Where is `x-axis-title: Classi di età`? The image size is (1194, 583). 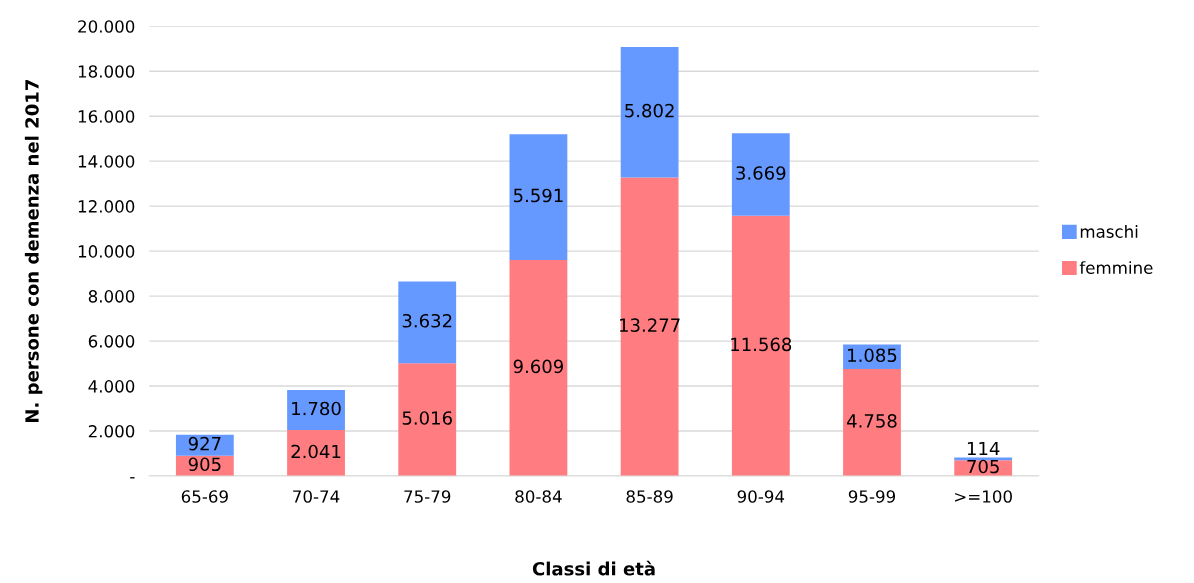 x-axis-title: Classi di età is located at coordinates (593, 568).